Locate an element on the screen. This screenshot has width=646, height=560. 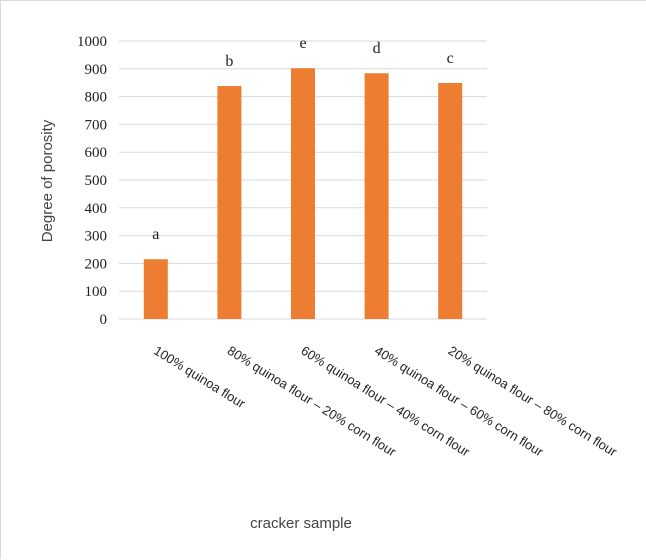
y-tick-label: 200 is located at coordinates (96, 264).